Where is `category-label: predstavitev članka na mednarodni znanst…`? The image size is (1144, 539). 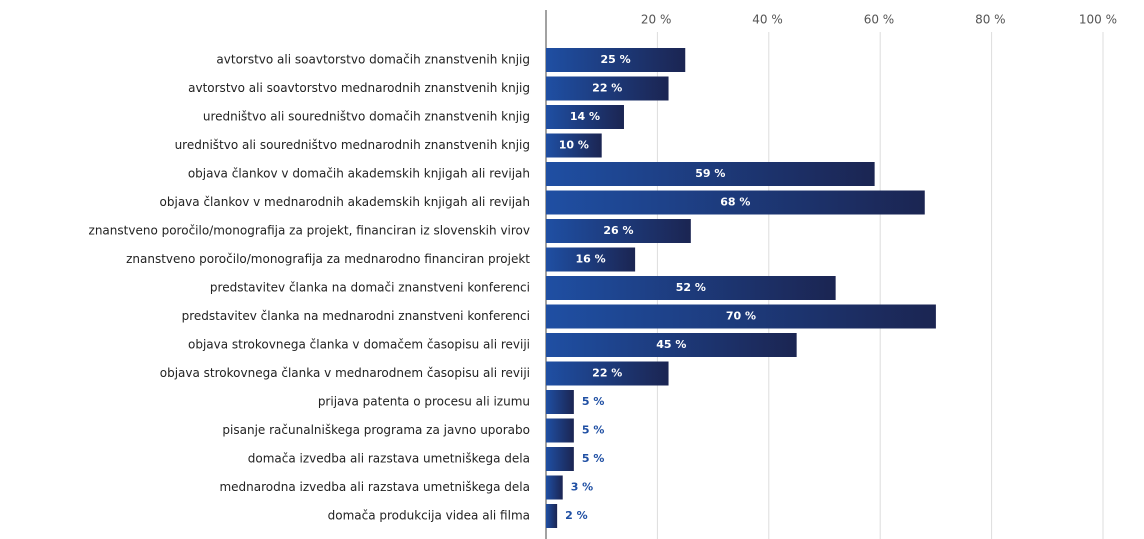 category-label: predstavitev članka na mednarodni znanst… is located at coordinates (356, 316).